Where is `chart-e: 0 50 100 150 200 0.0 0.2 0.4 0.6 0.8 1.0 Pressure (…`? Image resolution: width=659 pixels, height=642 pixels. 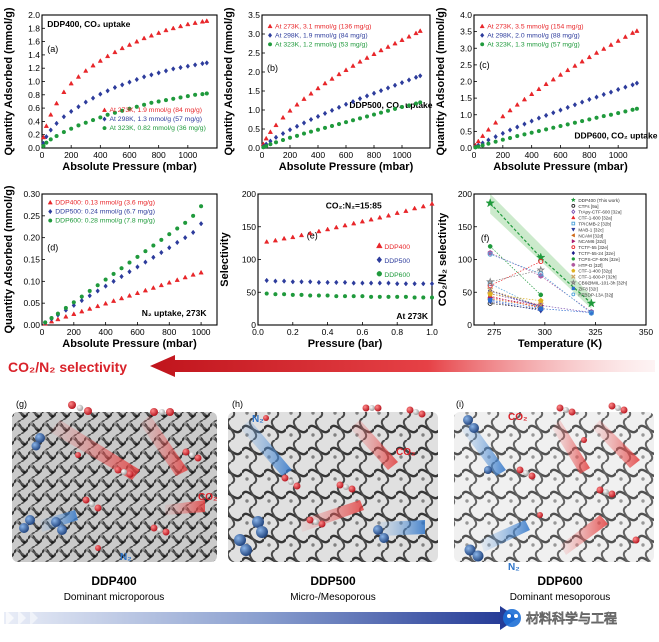 chart-e: 0 50 100 150 200 0.0 0.2 0.4 0.6 0.8 1.0 Pressure (… is located at coordinates (328, 269).